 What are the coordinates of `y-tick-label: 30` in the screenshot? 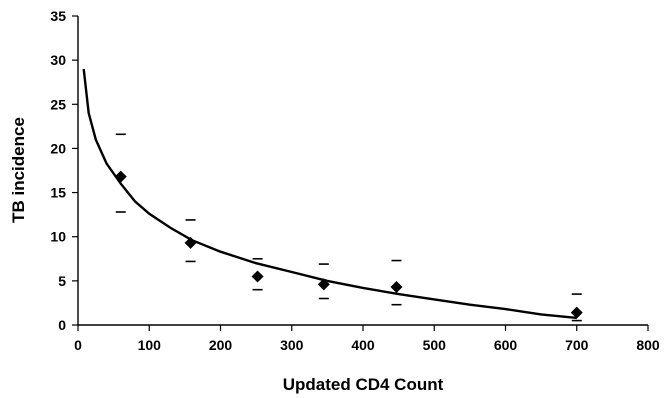 It's located at (58, 60).